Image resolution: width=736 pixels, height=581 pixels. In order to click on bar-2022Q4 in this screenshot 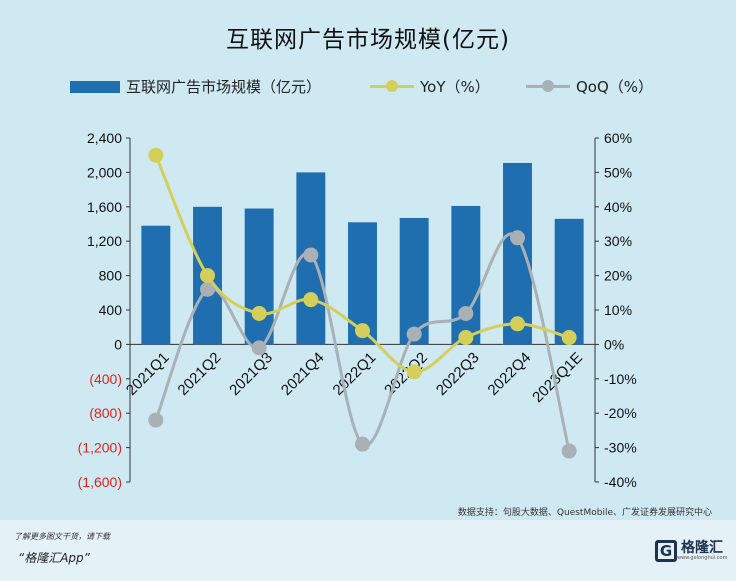, I will do `click(517, 253)`.